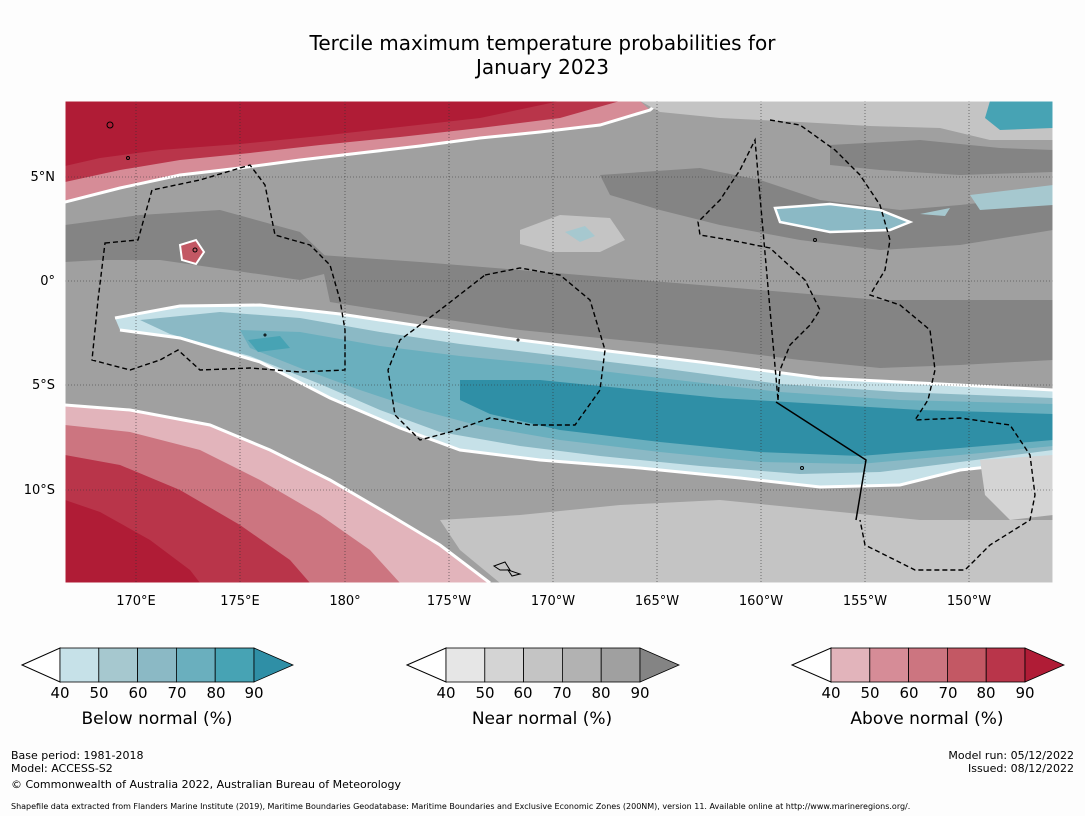 This screenshot has width=1085, height=816. Describe the element at coordinates (43, 177) in the screenshot. I see `lat-label-5n: 5°N` at that location.